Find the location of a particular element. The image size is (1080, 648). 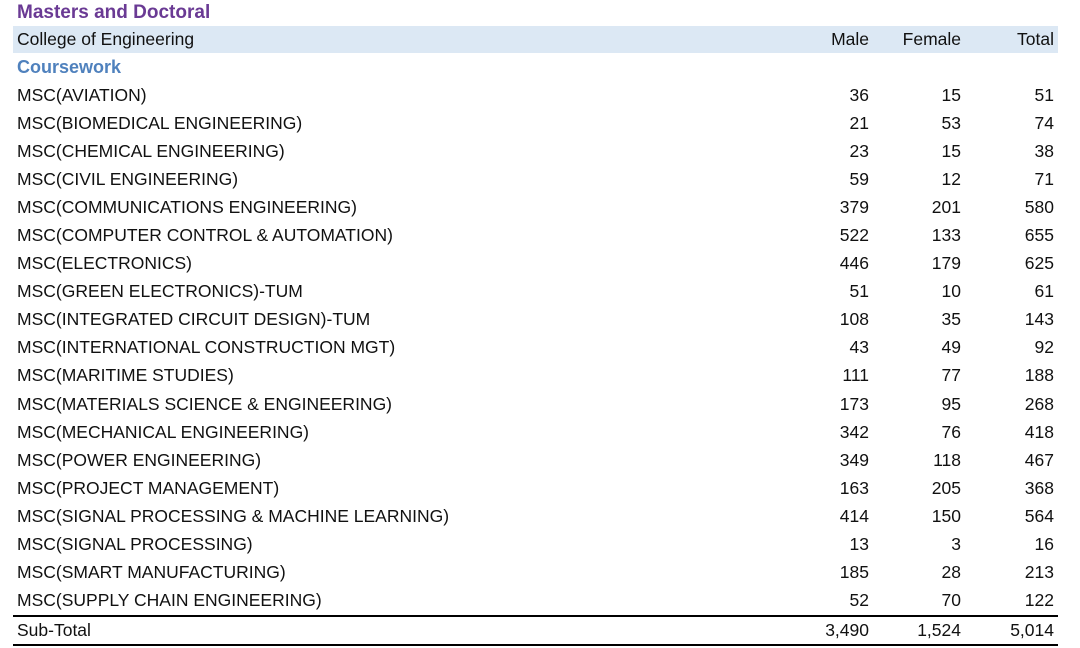

female-count: 53 is located at coordinates (951, 122).